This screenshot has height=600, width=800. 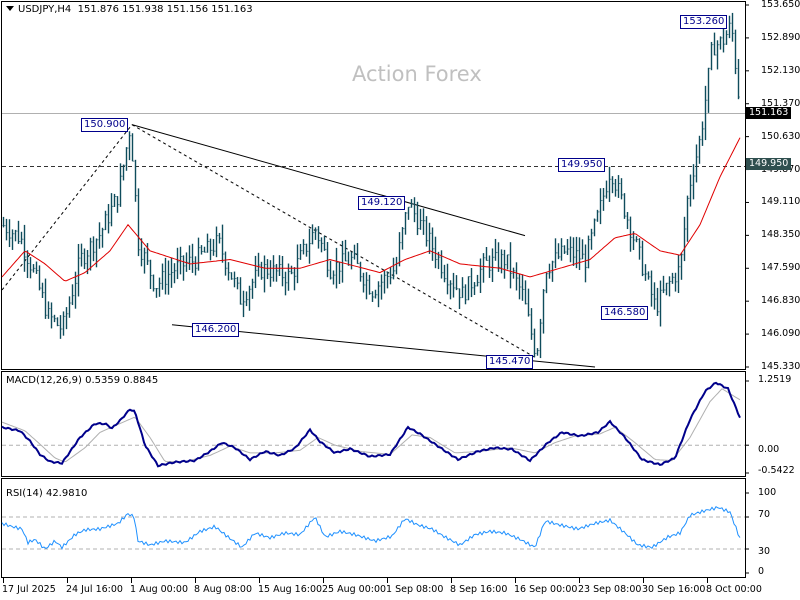 I want to click on macd-line, so click(x=371, y=424).